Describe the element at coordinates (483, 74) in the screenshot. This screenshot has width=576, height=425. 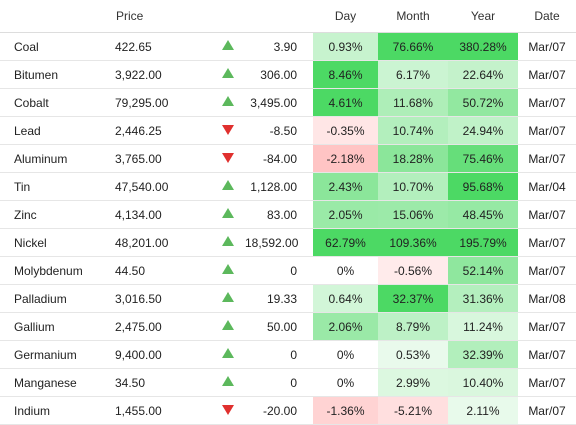
I see `heat-cell: 22.64%` at that location.